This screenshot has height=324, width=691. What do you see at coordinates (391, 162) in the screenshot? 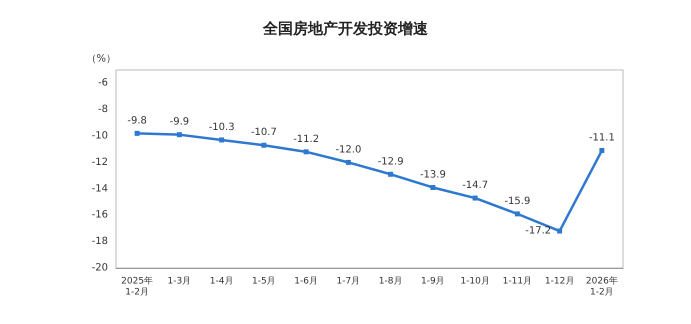
I see `data-label: -12.9` at bounding box center [391, 162].